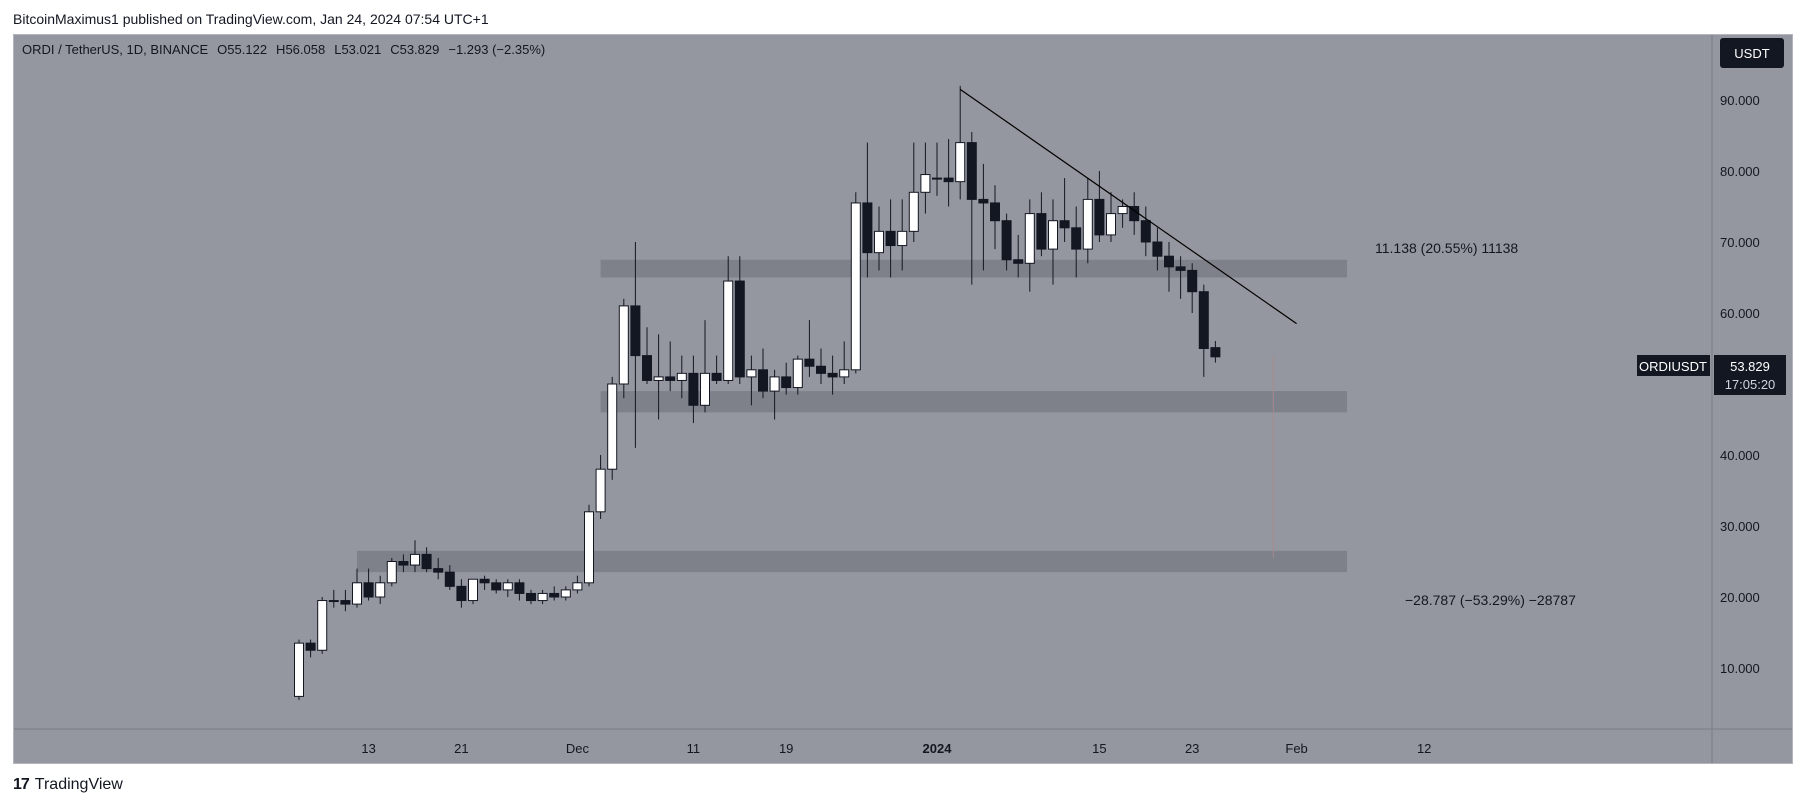 The height and width of the screenshot is (809, 1807). I want to click on tradingview-logo-icon: 17, so click(21, 784).